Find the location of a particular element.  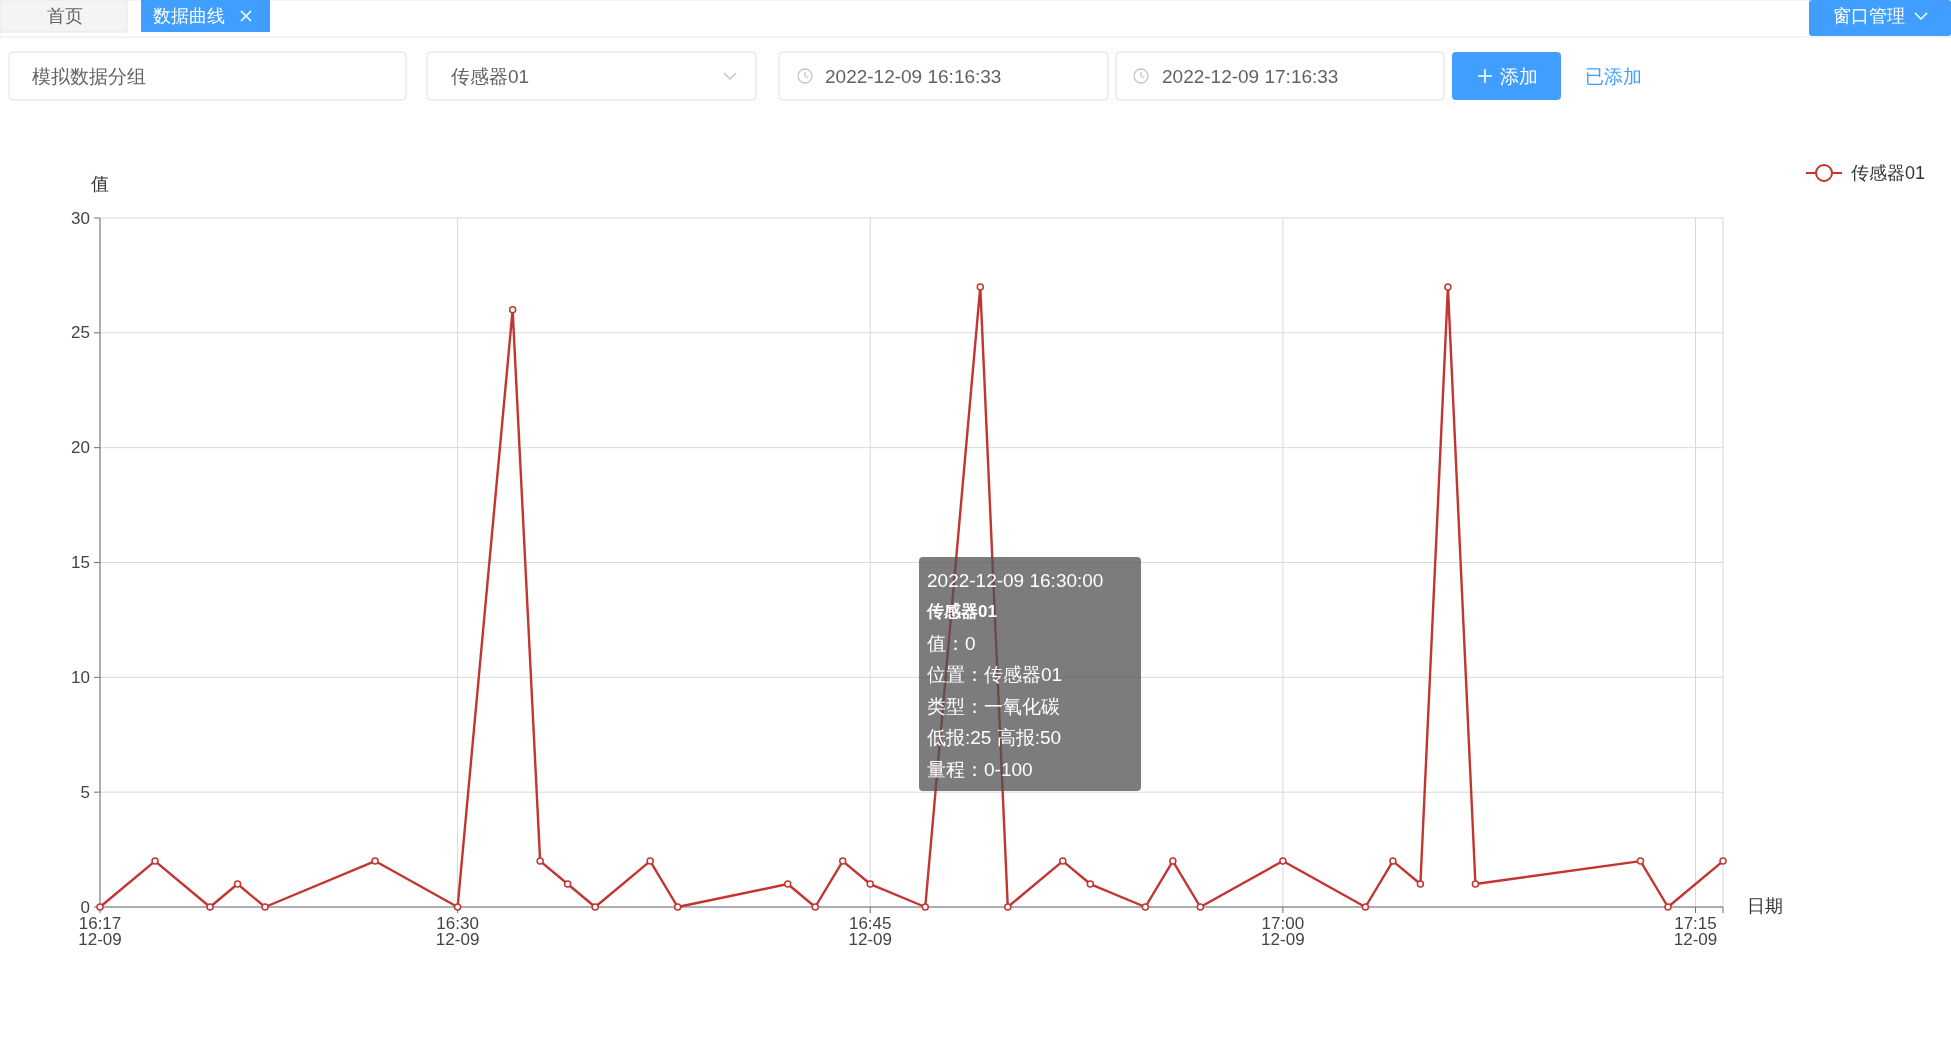

text: 模拟数据分组 is located at coordinates (89, 76).